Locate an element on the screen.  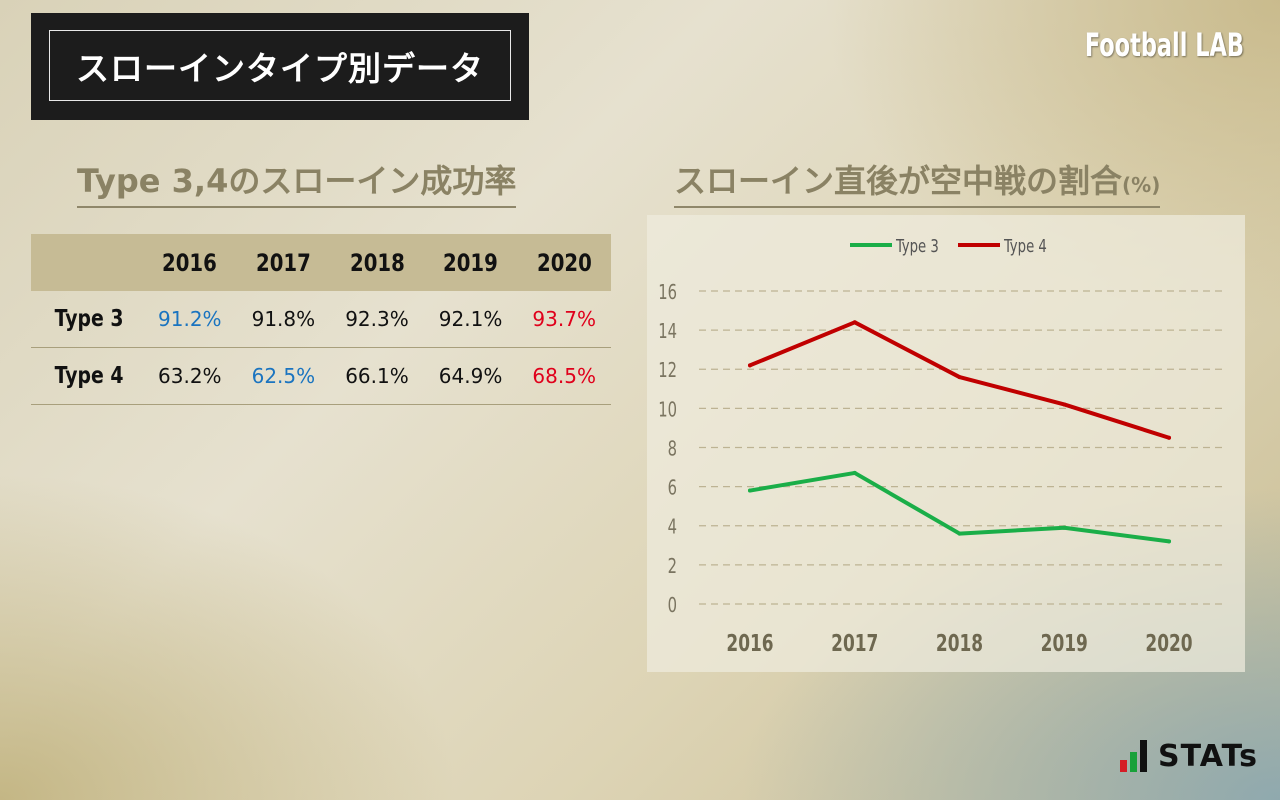
stats-logo: STATs is located at coordinates (1189, 755).